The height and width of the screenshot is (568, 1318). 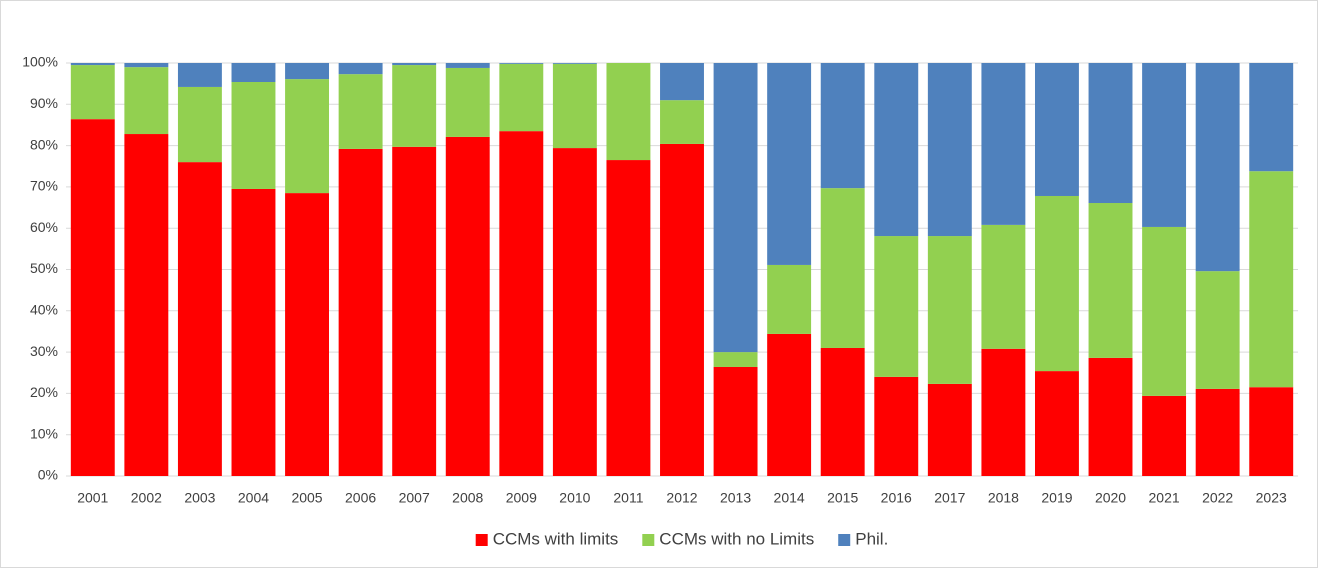 I want to click on x-tick-label: 2005, so click(x=306, y=498).